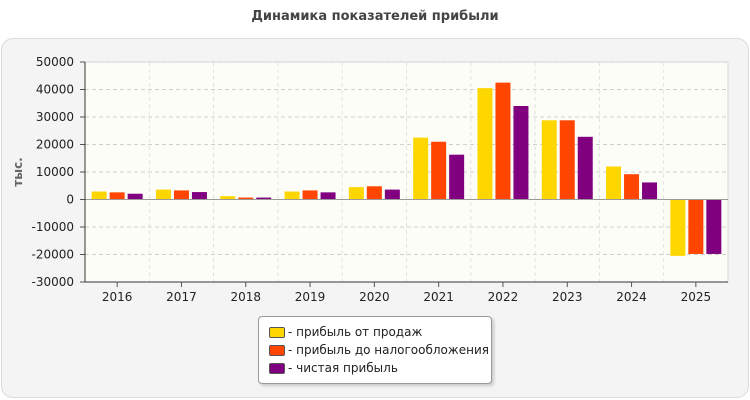  I want to click on x-tick-label: 2024, so click(631, 297).